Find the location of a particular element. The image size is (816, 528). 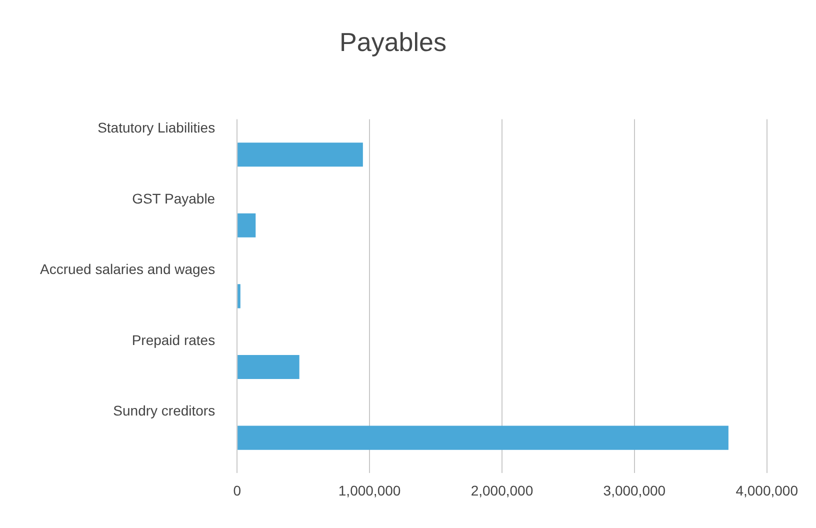

chart-title: Payables is located at coordinates (393, 41).